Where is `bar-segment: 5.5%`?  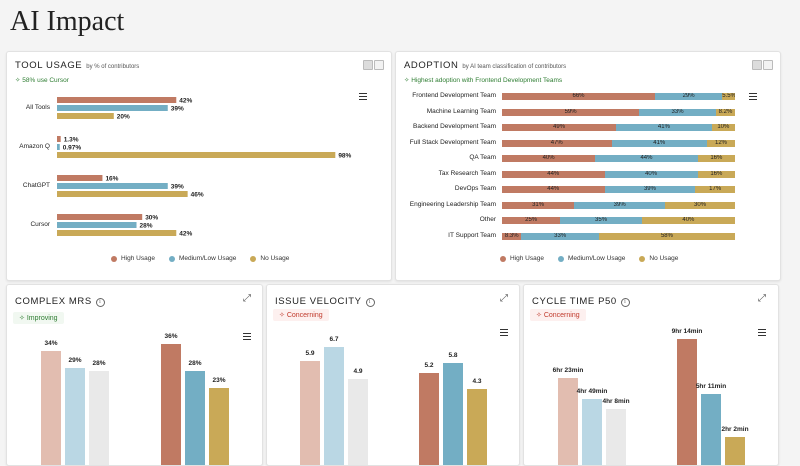
bar-segment: 5.5% is located at coordinates (728, 96).